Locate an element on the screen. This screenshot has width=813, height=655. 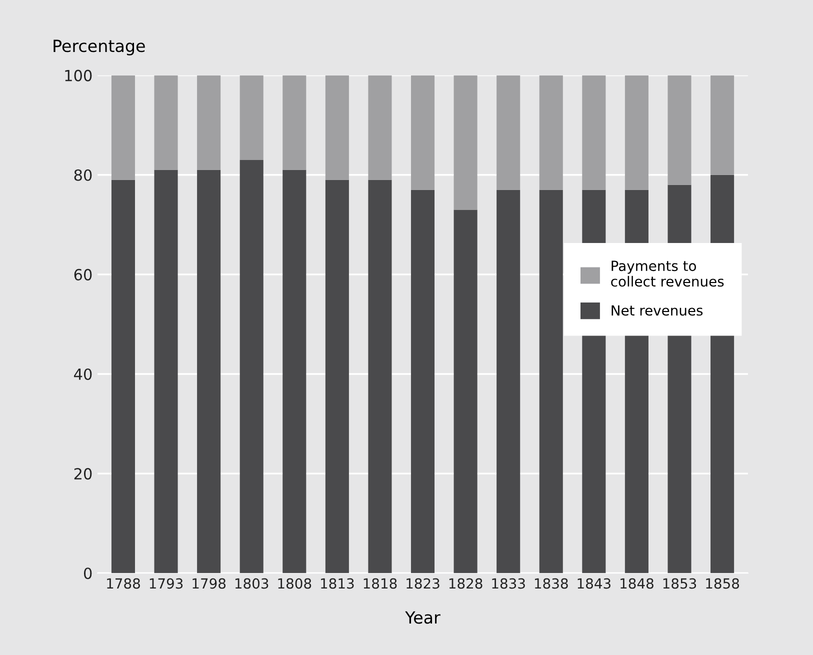
y-axis-title: Percentage is located at coordinates (99, 48).